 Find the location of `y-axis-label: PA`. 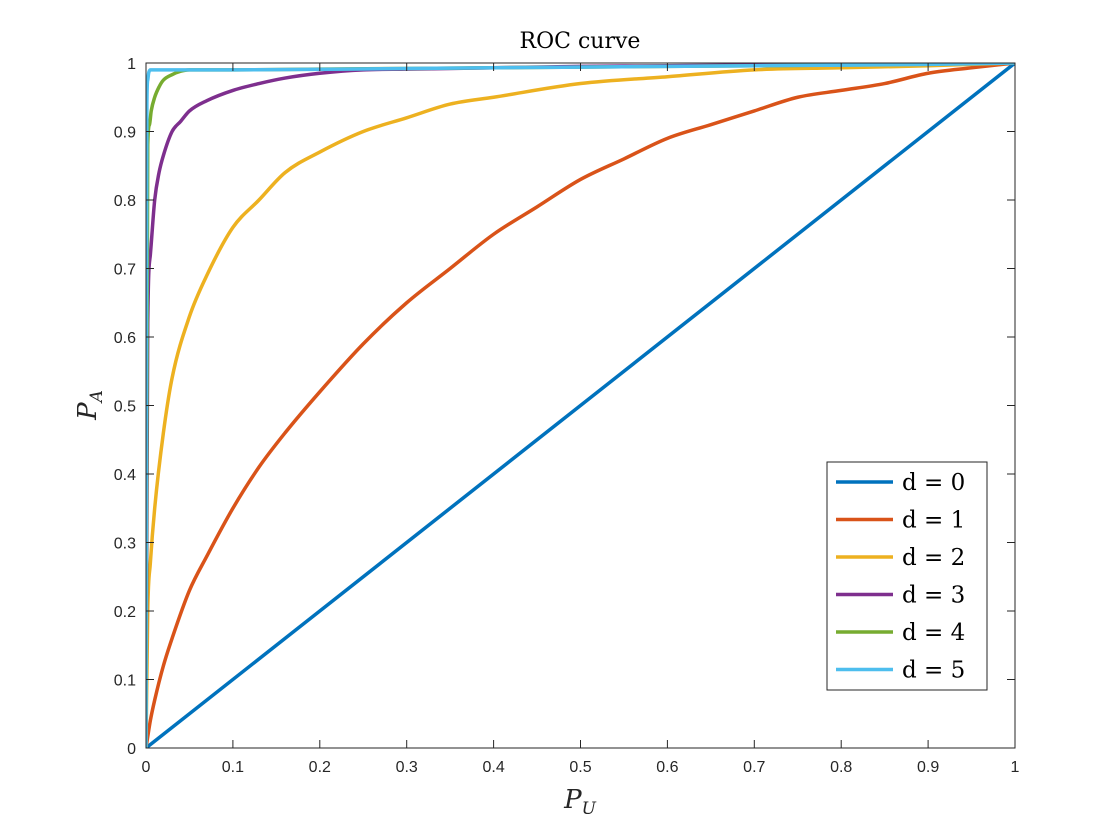

y-axis-label: PA is located at coordinates (90, 405).